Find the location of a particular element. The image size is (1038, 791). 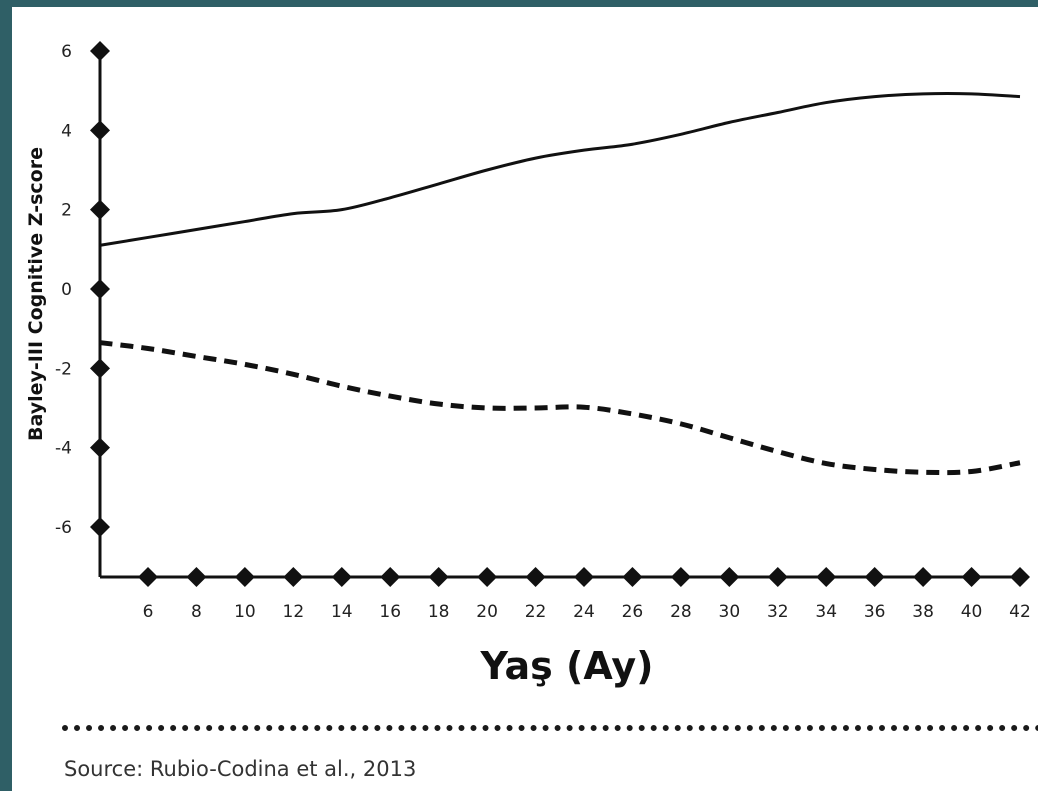

x-axis-title: Yaş (Ay) is located at coordinates (566, 666).